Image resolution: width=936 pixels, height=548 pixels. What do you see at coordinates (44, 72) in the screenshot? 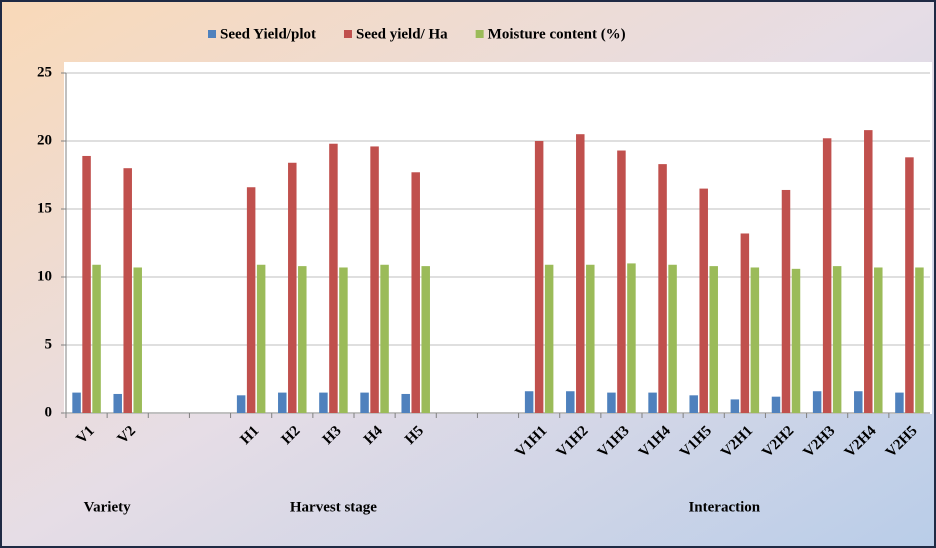
I see `y-tick-label: 25` at bounding box center [44, 72].